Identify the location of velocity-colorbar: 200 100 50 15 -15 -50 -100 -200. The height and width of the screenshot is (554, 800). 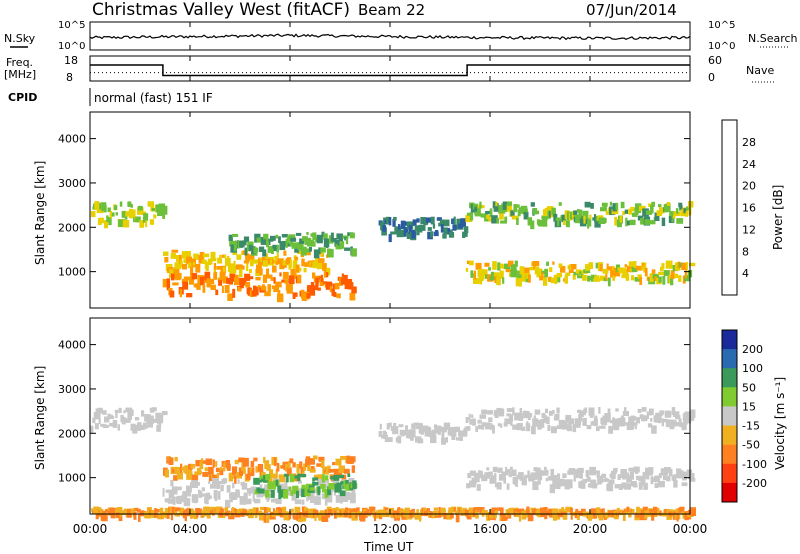
(744, 416).